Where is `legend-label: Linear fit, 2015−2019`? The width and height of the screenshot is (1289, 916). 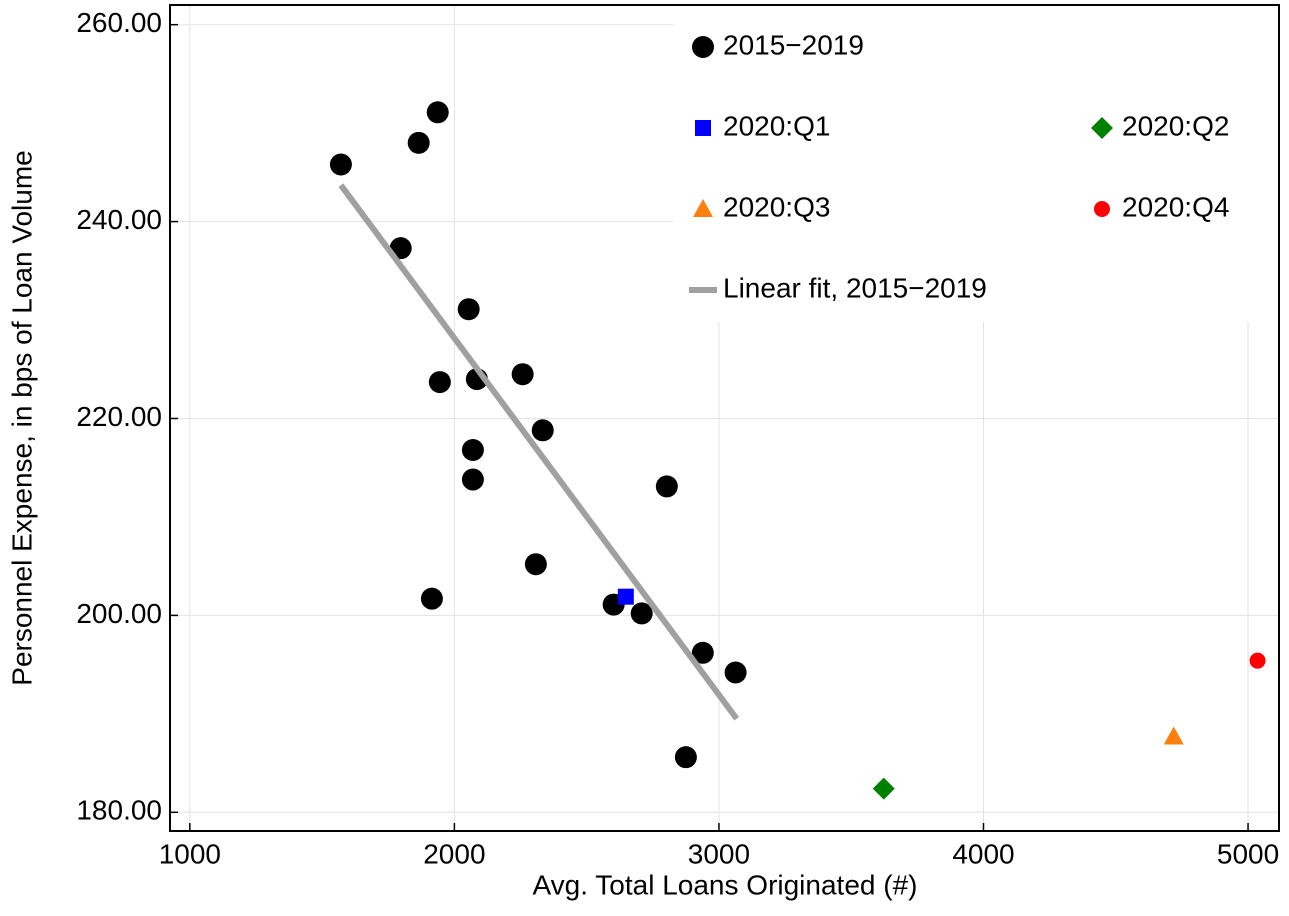
legend-label: Linear fit, 2015−2019 is located at coordinates (855, 287).